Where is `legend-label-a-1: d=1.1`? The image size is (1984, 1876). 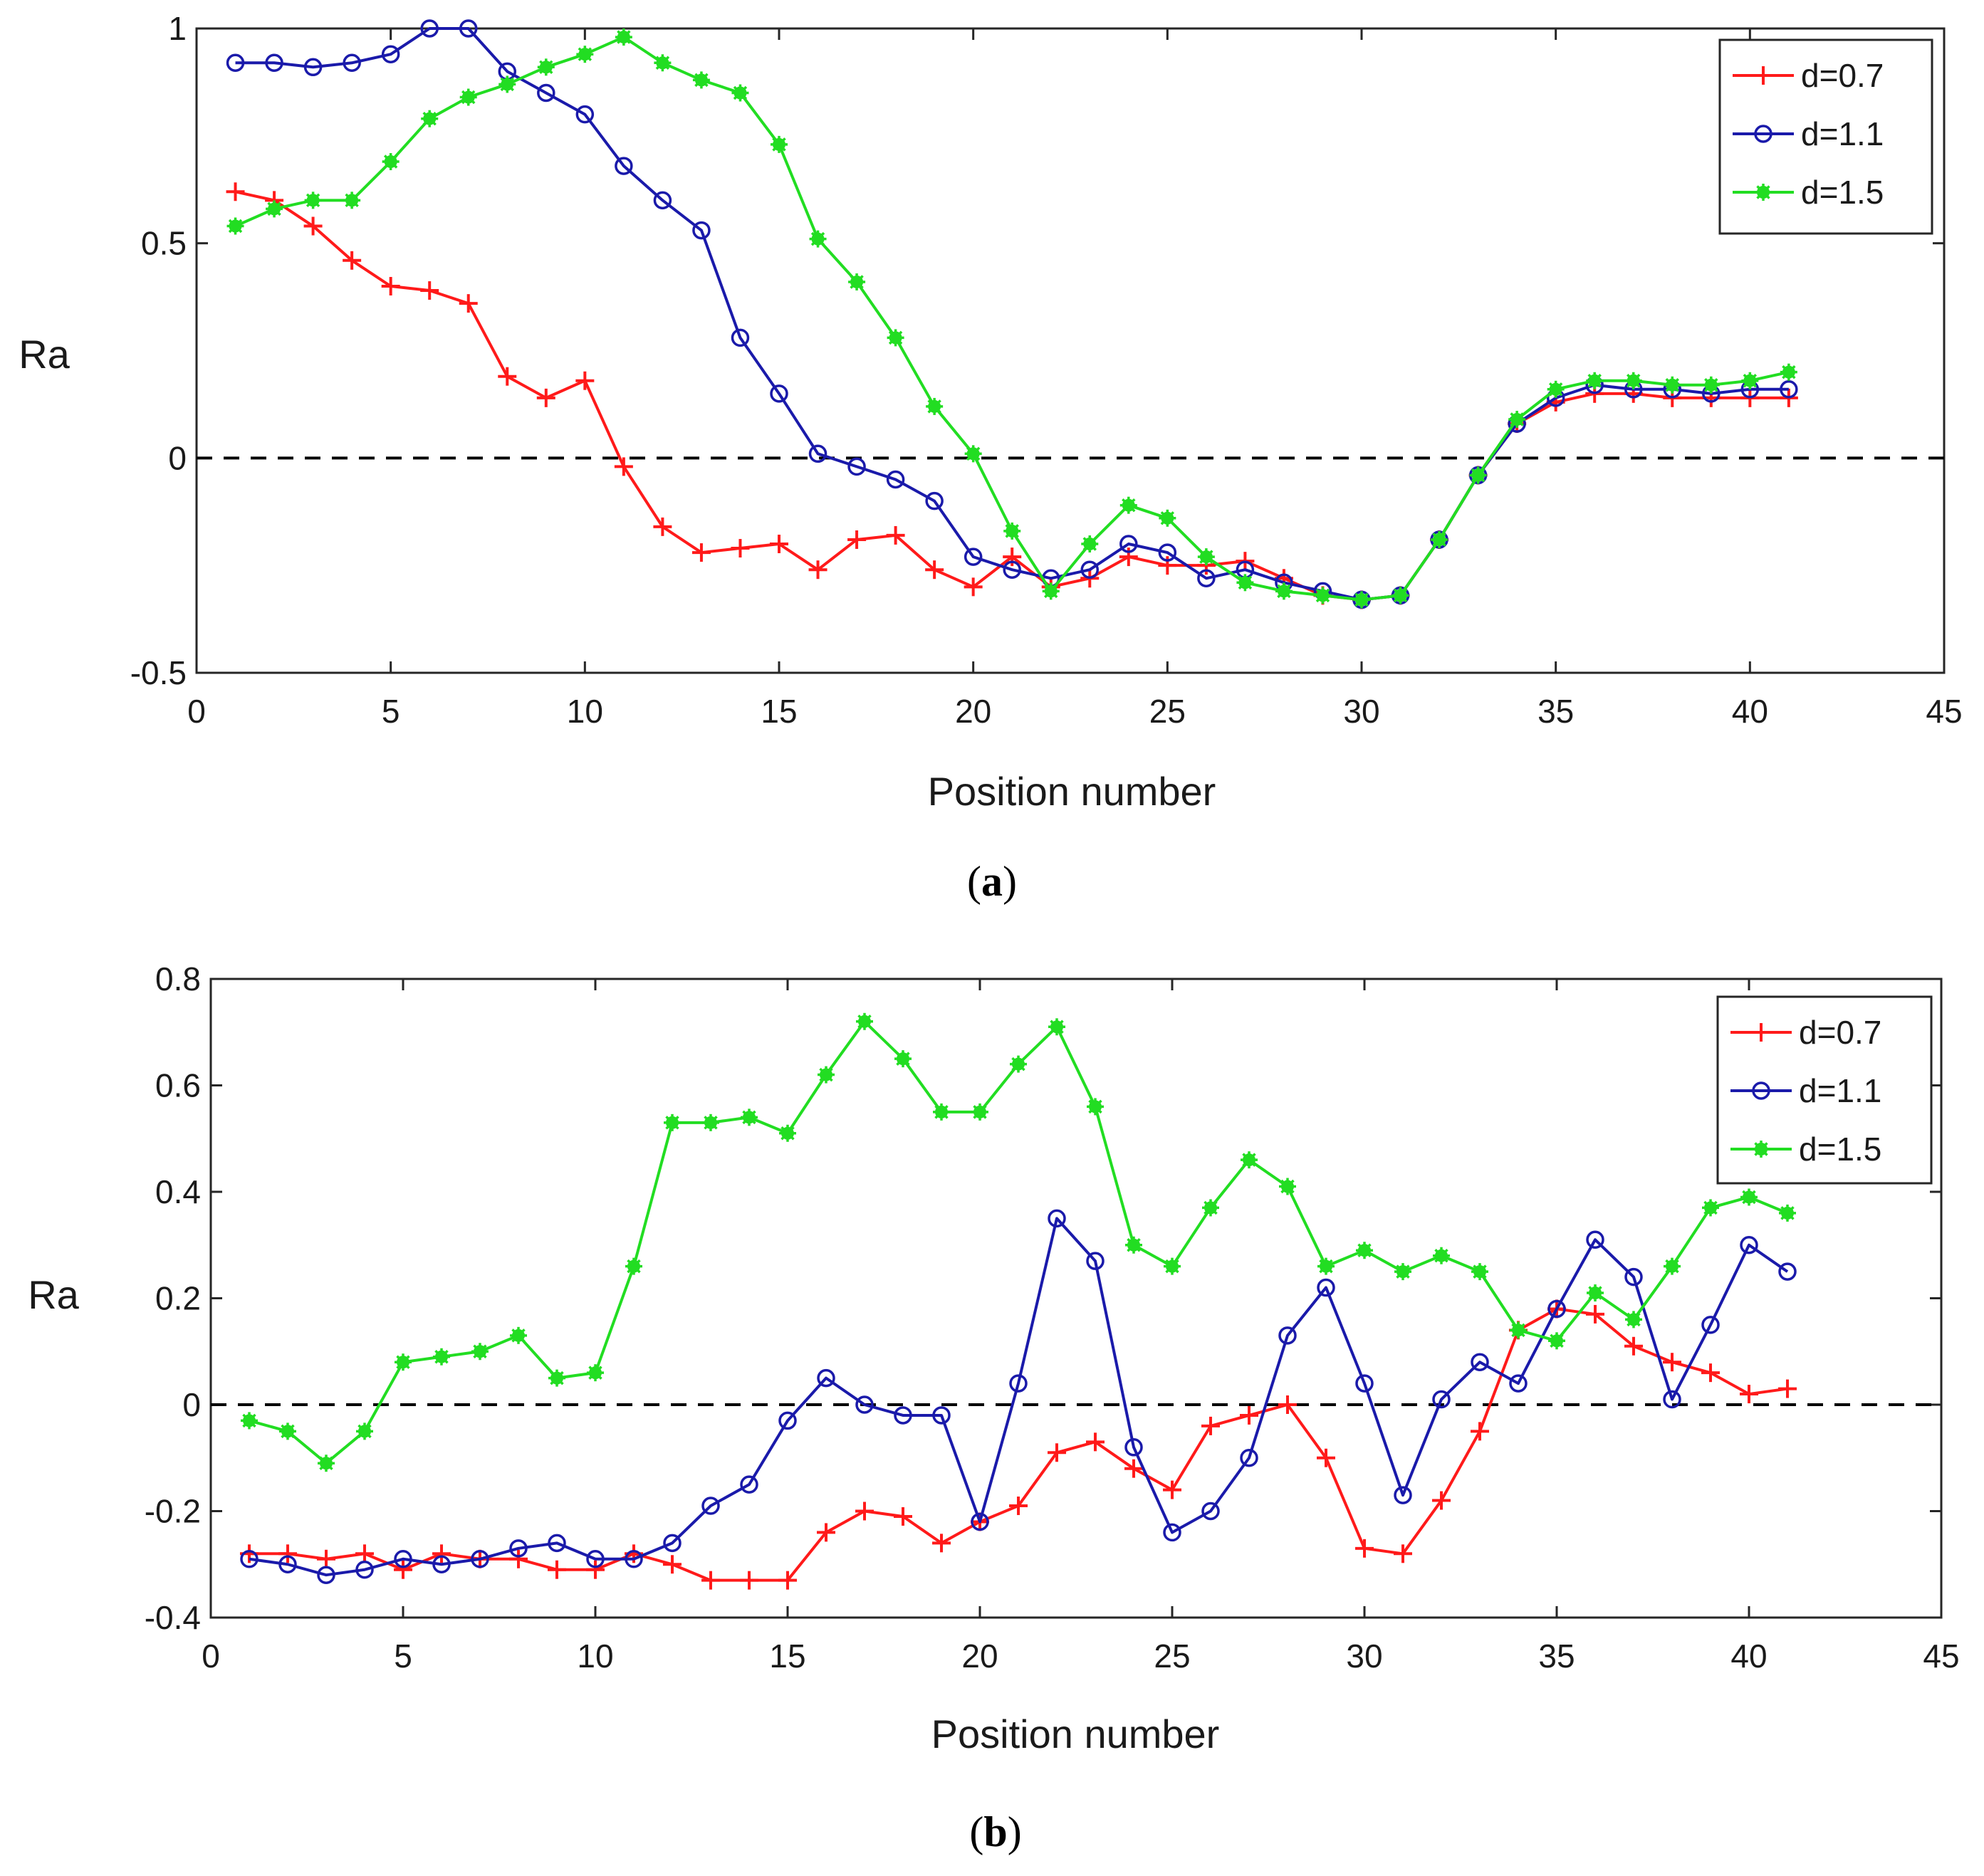 legend-label-a-1: d=1.1 is located at coordinates (1842, 133).